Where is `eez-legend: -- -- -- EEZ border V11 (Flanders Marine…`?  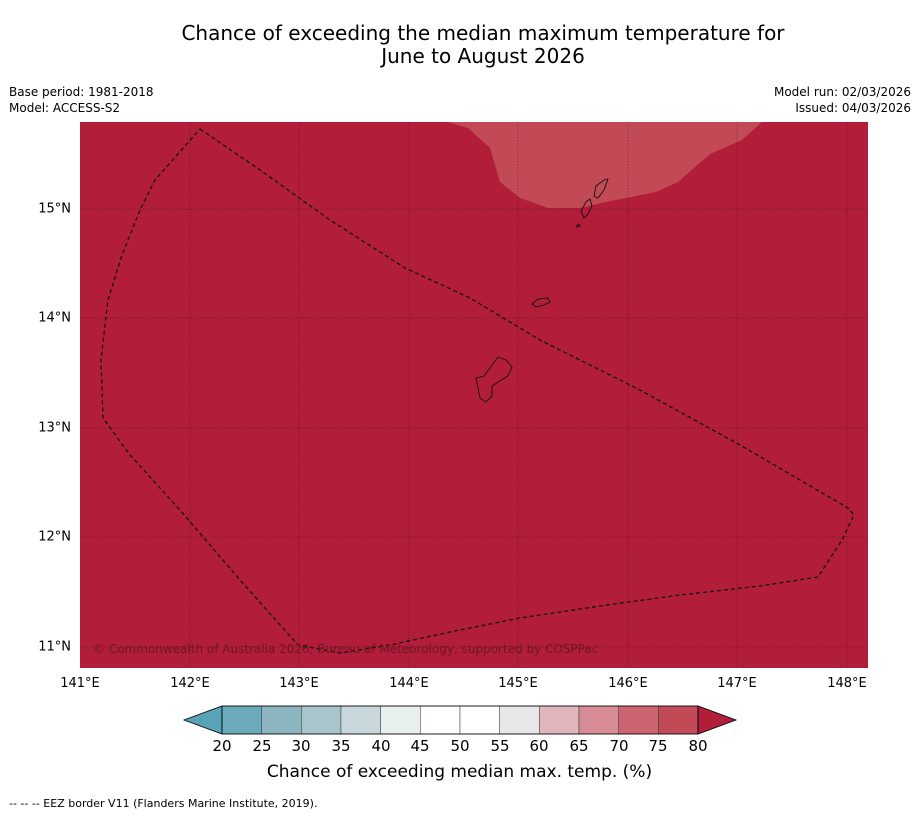 eez-legend: -- -- -- EEZ border V11 (Flanders Marine… is located at coordinates (163, 803).